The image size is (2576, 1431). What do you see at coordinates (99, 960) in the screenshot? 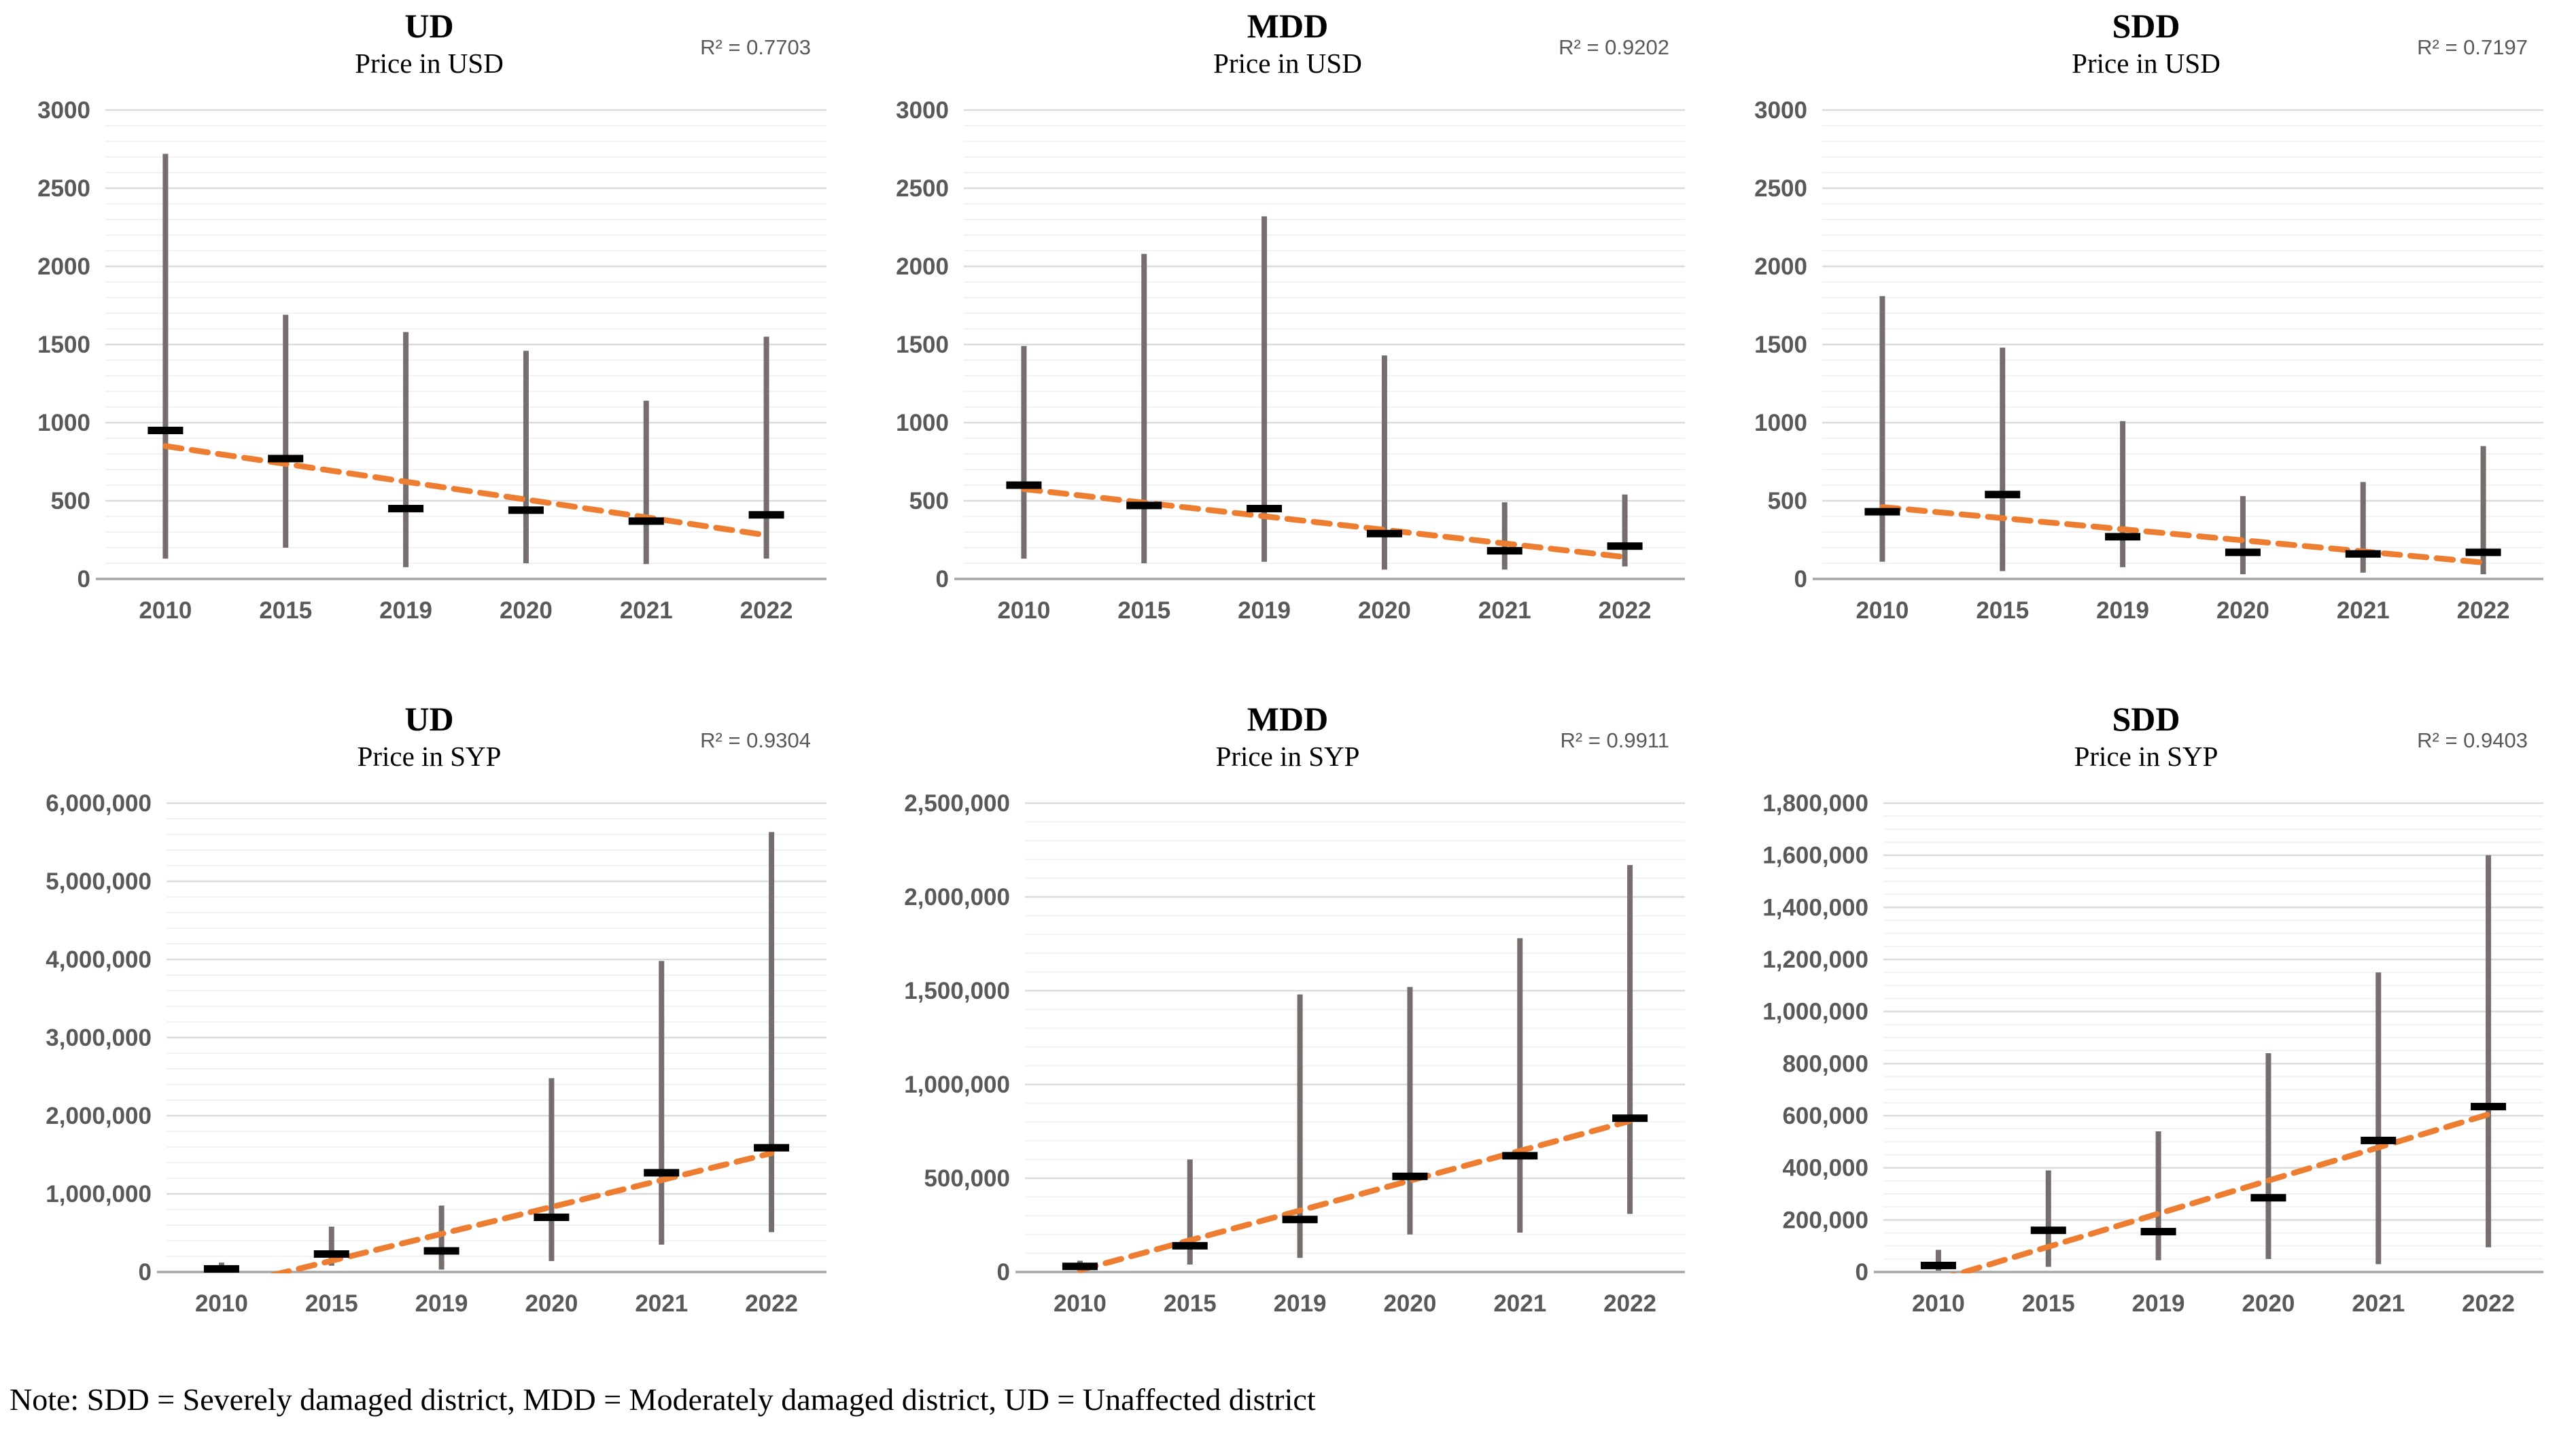
I see `svg-text: 4,000,000` at bounding box center [99, 960].